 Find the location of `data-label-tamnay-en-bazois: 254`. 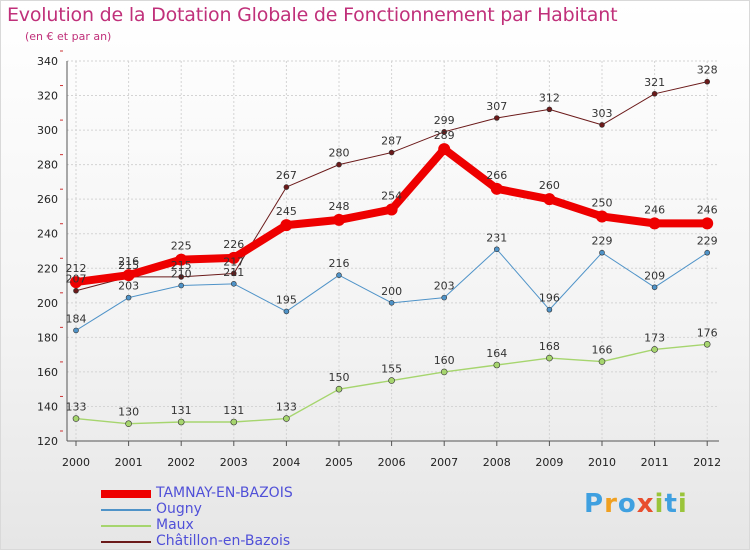

data-label-tamnay-en-bazois: 254 is located at coordinates (391, 196).